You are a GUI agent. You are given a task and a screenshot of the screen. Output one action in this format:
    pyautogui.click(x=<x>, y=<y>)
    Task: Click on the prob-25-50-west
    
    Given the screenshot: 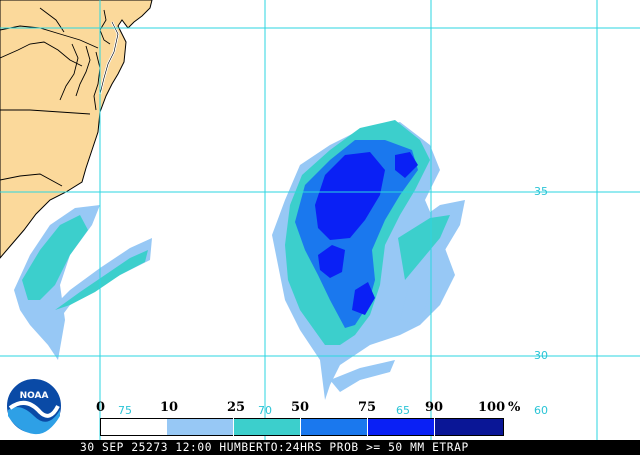 What is the action you would take?
    pyautogui.click(x=55, y=257)
    